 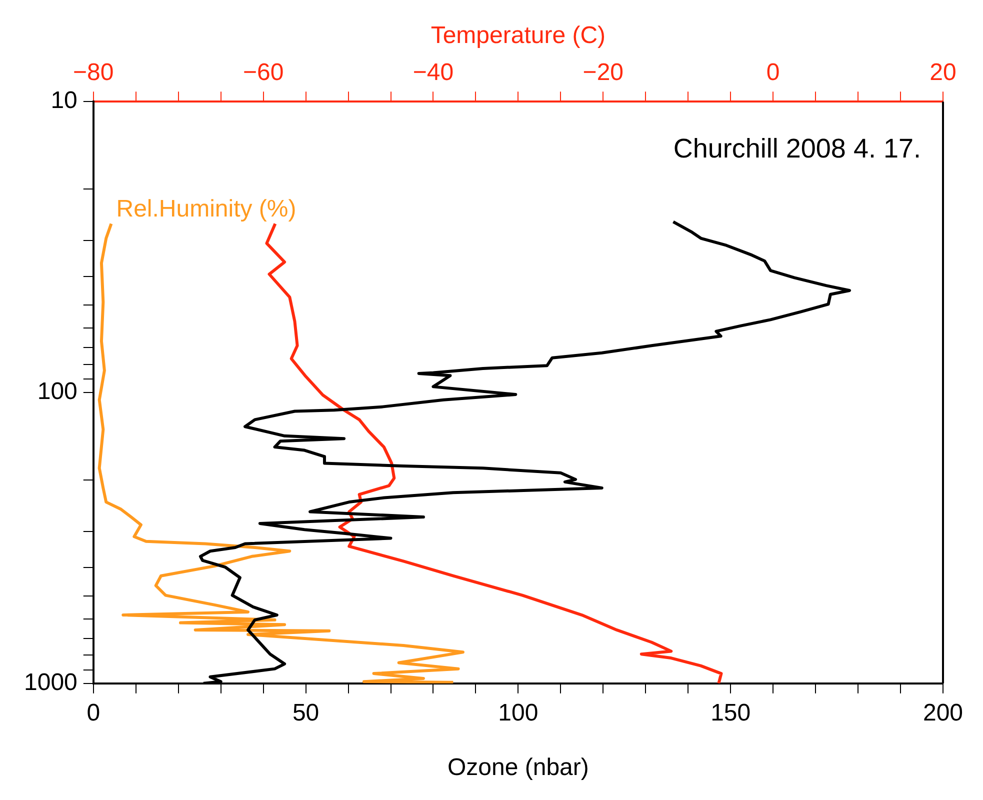 I want to click on x2-tick-label: −40, so click(x=433, y=72).